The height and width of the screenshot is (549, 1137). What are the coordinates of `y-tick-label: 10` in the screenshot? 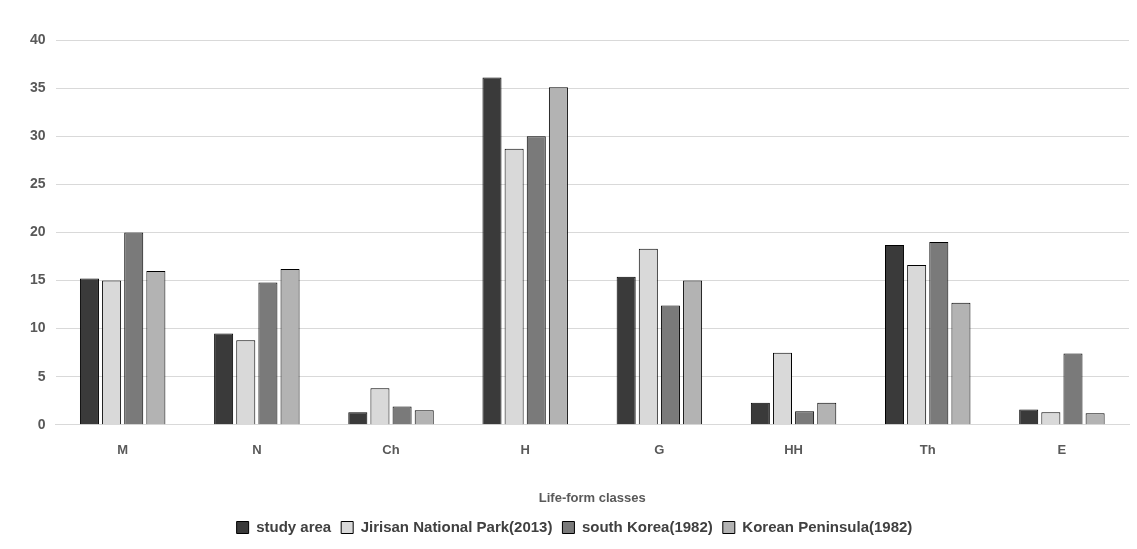 It's located at (37, 327).